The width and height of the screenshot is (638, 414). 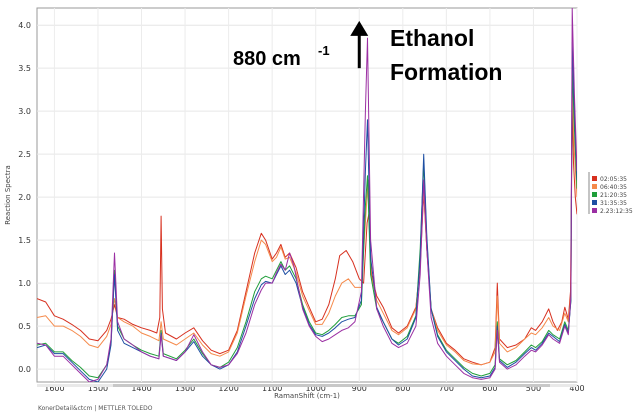 What do you see at coordinates (307, 396) in the screenshot?
I see `x-axis-title: RamanShift (cm-1)` at bounding box center [307, 396].